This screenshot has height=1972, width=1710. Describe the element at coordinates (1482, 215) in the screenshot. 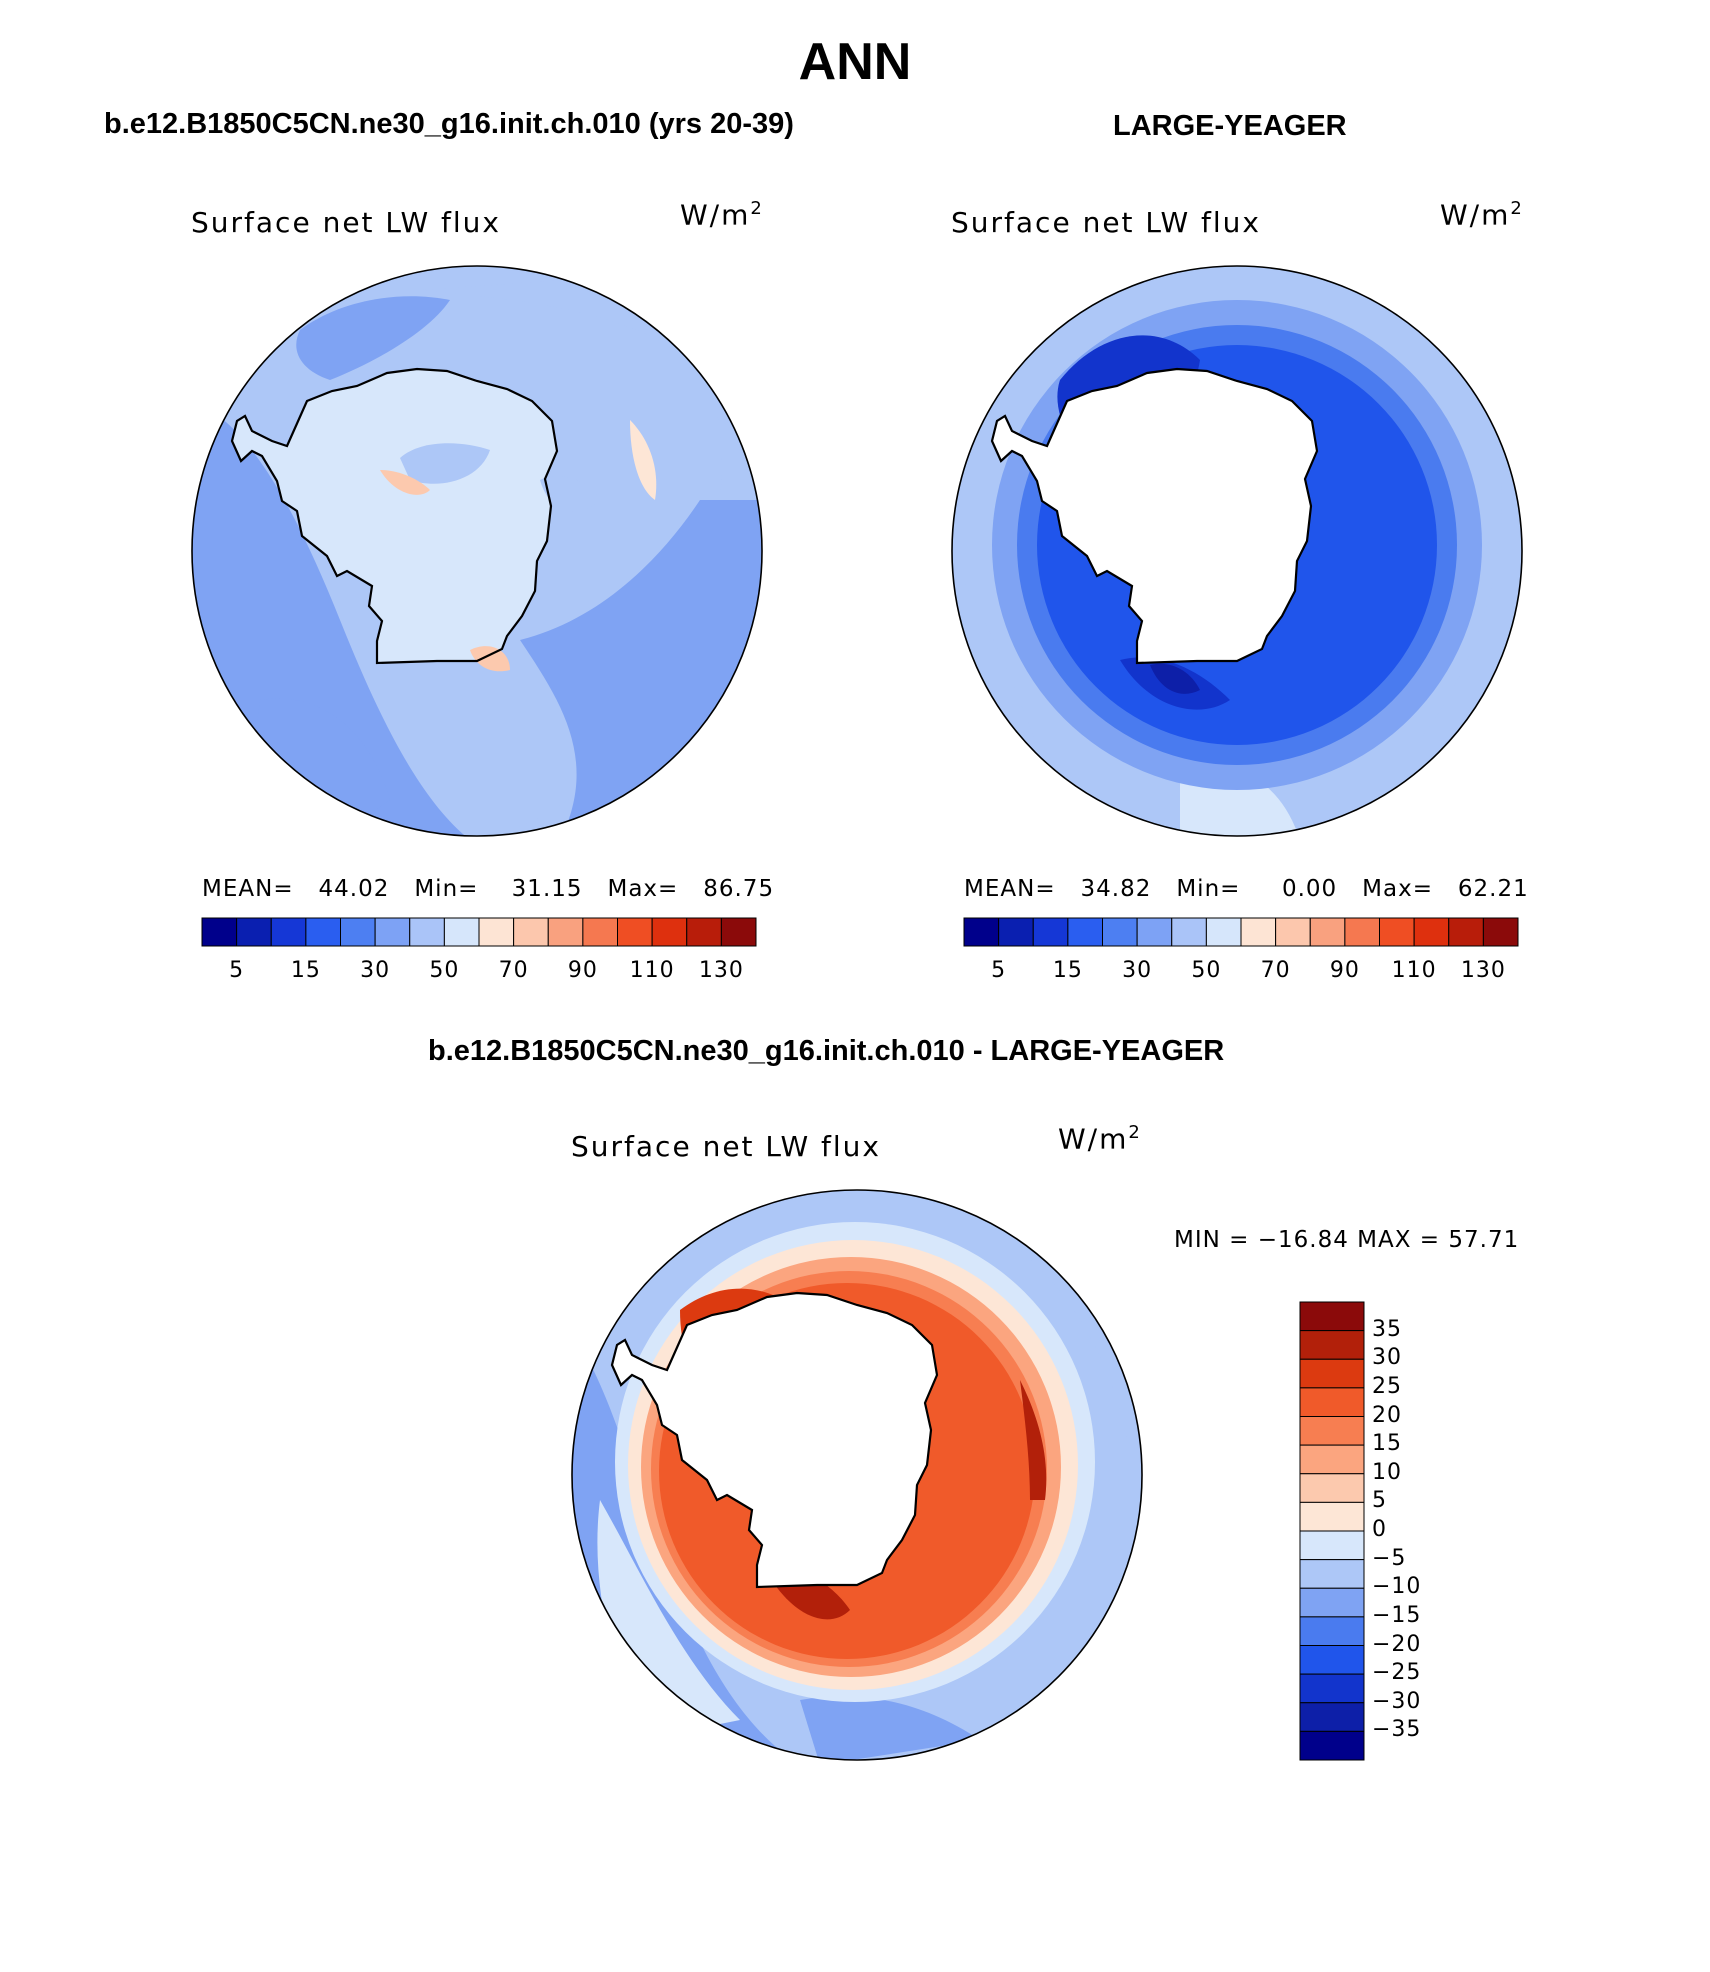

I see `panel2-units: W/m2` at that location.